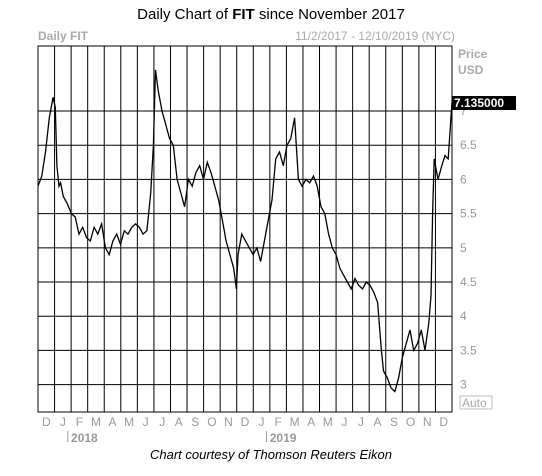  What do you see at coordinates (243, 14) in the screenshot?
I see `title-ticker: FIT` at bounding box center [243, 14].